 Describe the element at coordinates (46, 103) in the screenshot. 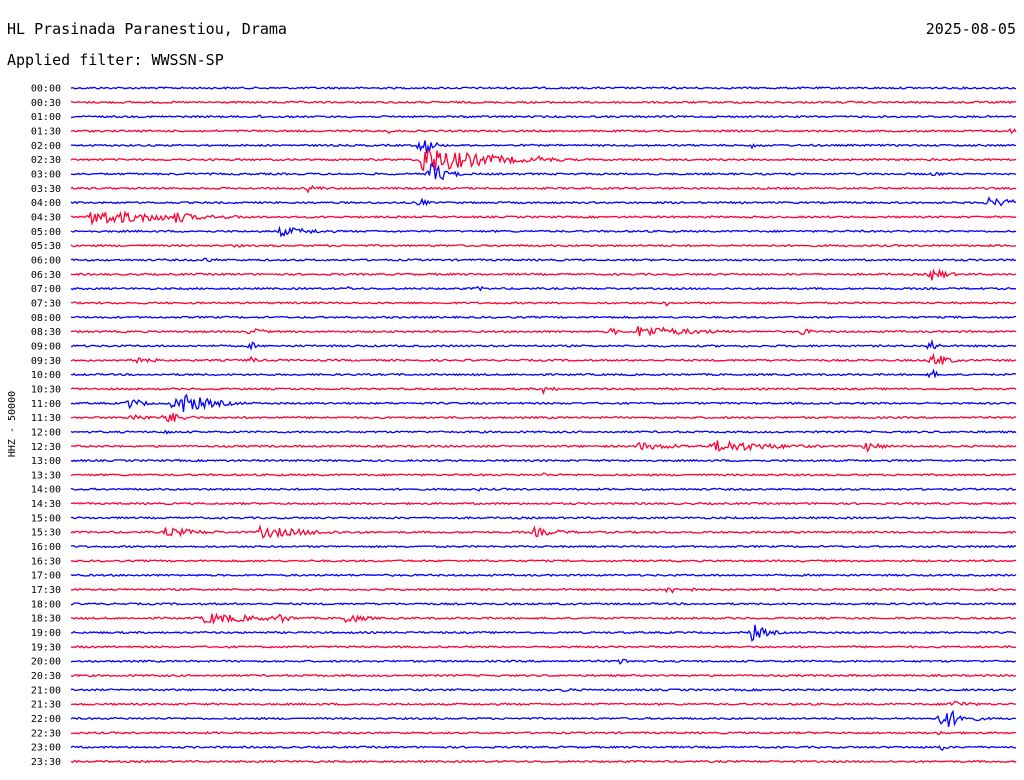

I see `time-label-0030: 00:30` at that location.